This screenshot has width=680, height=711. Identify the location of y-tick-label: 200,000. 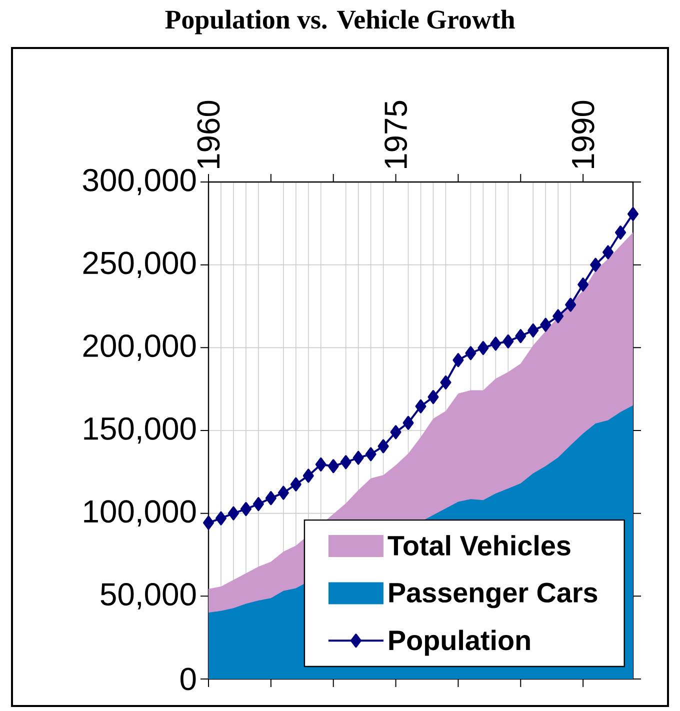
(139, 347).